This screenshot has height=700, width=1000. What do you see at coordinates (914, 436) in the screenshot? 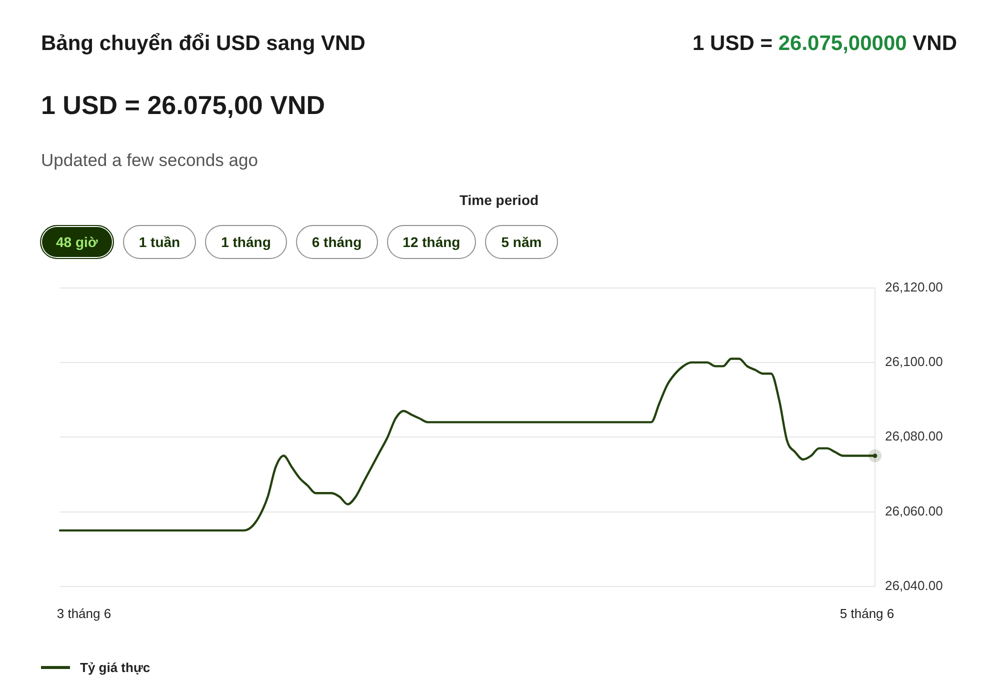
I see `y-tick-label: 26,080.00` at bounding box center [914, 436].